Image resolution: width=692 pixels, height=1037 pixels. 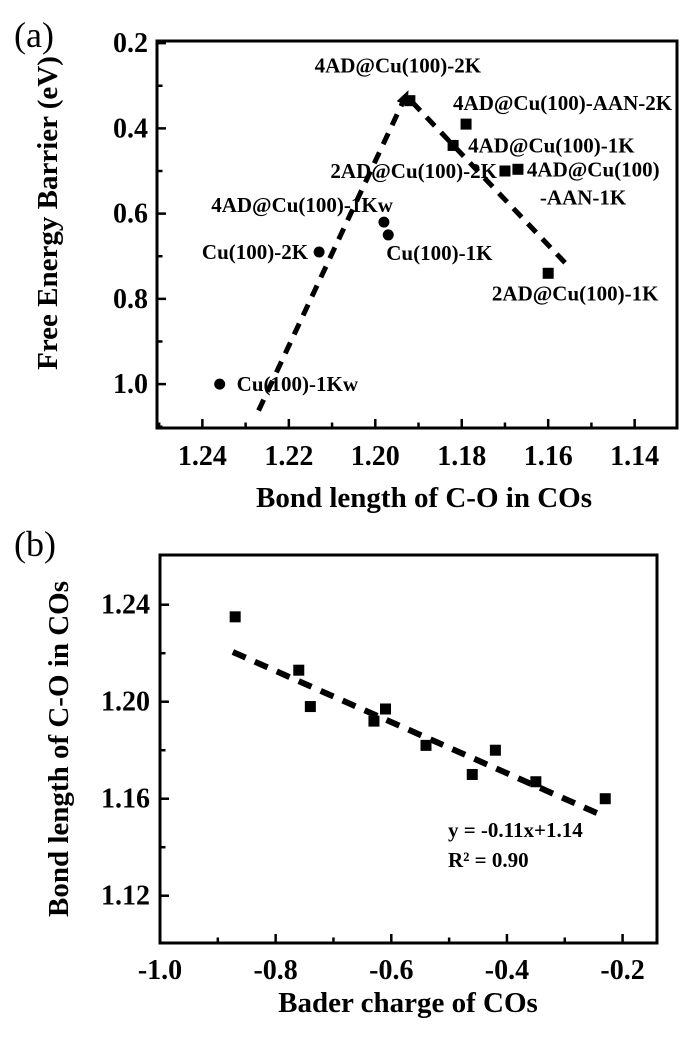 I want to click on data-point-label: 4AD@Cu(100), so click(x=593, y=169).